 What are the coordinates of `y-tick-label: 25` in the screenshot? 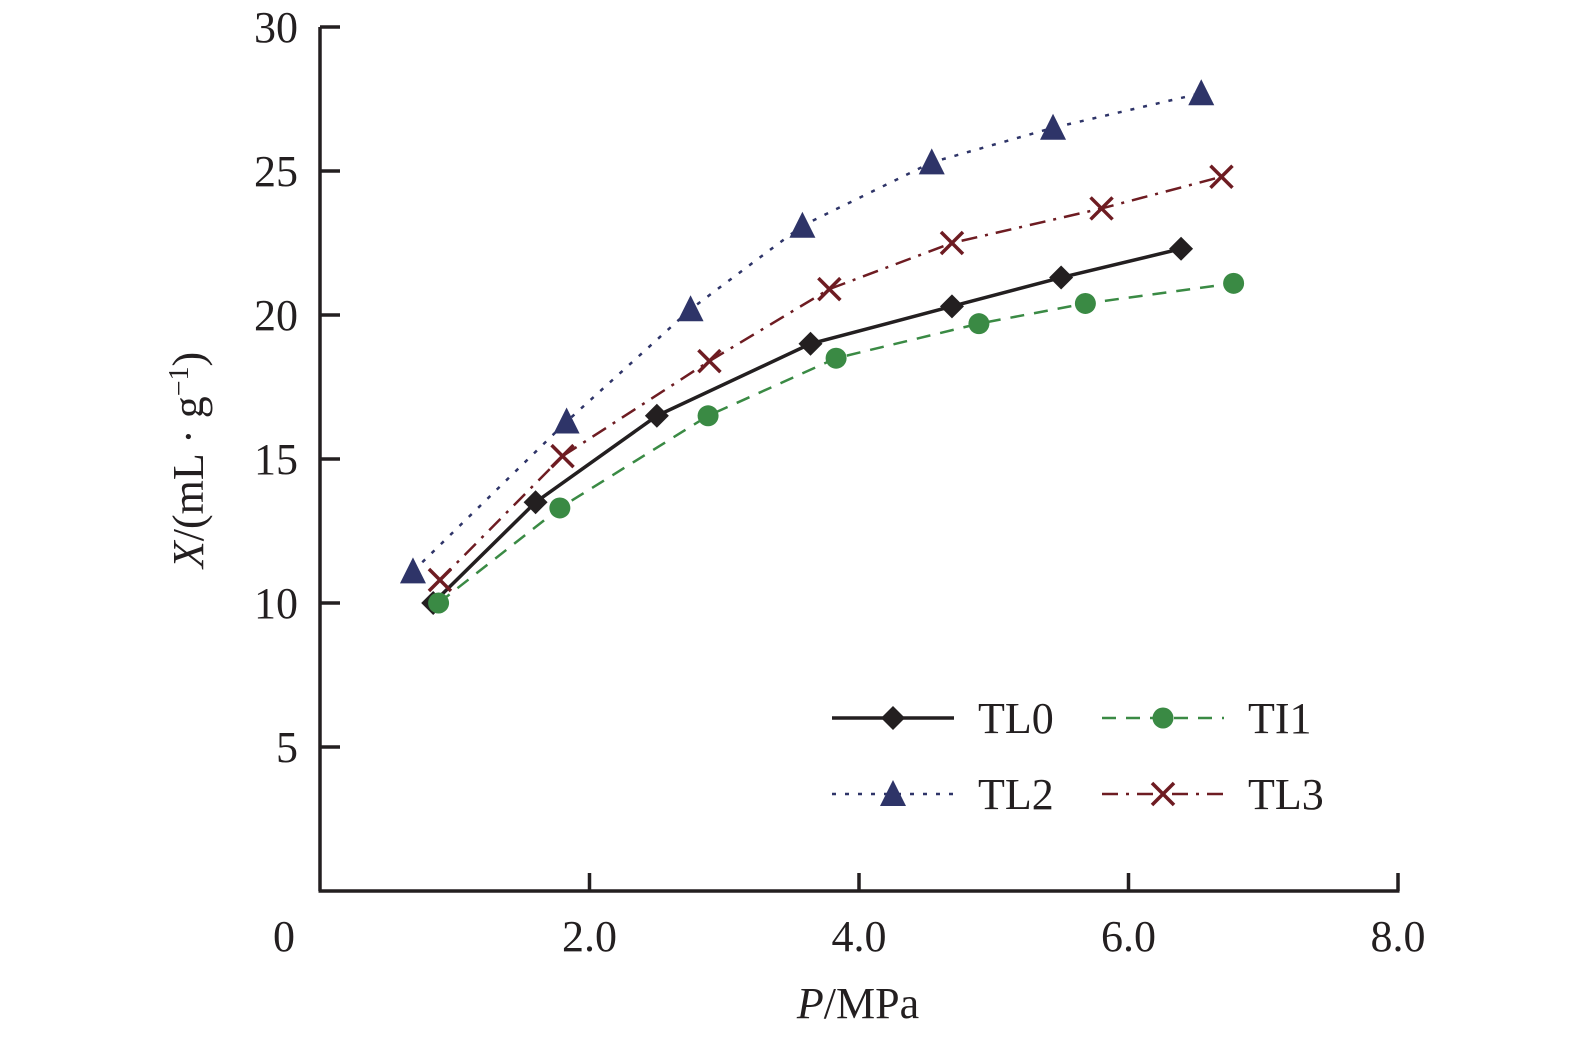 It's located at (276, 171).